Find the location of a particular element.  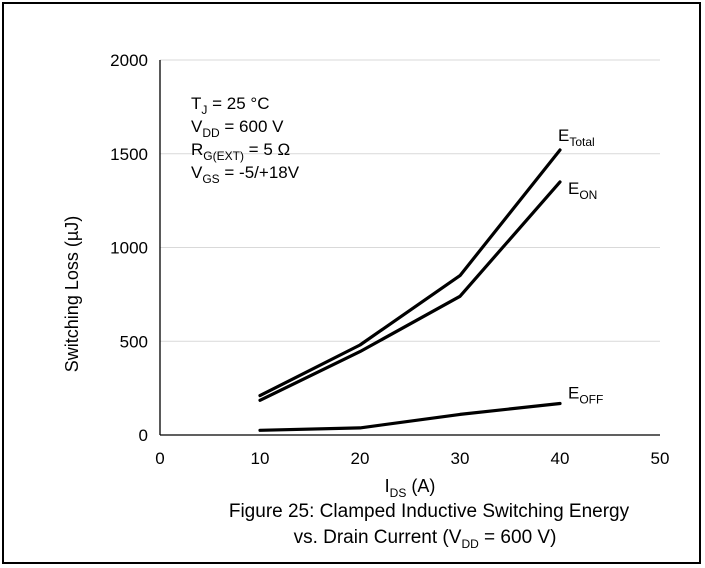

figure-caption-line2: vs. Drain Current (VDD = 600 V) is located at coordinates (425, 539).